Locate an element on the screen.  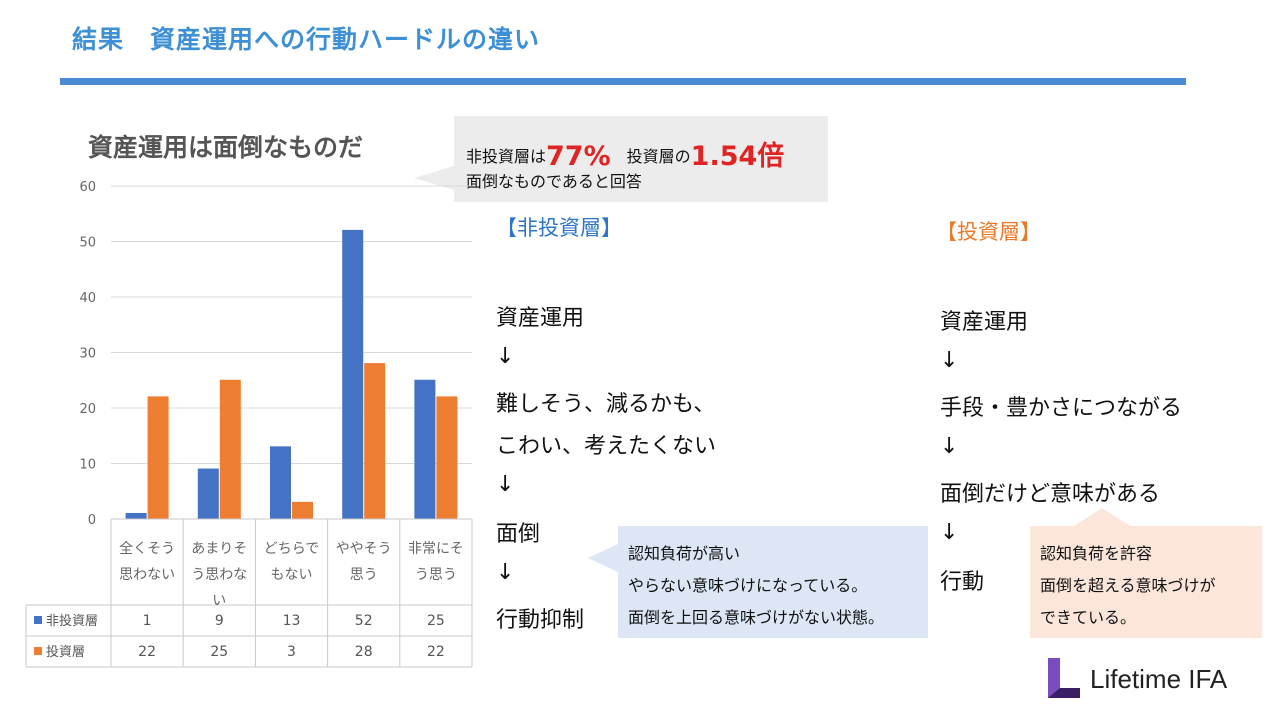
category-label: 思う is located at coordinates (364, 575).